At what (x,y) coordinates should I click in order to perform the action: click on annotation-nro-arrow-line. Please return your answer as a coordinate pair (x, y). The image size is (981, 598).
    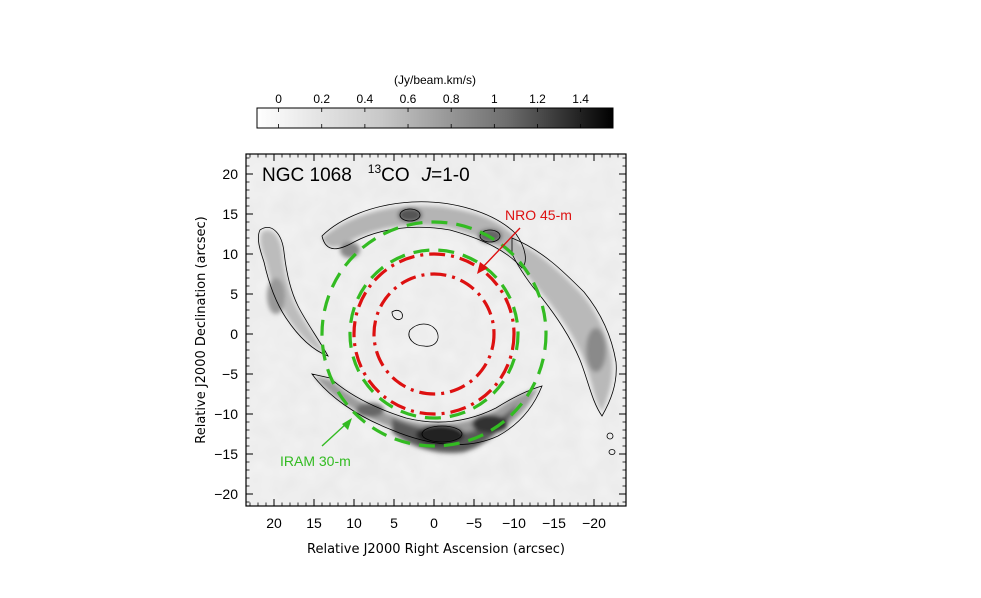
    Looking at the image, I should click on (501, 248).